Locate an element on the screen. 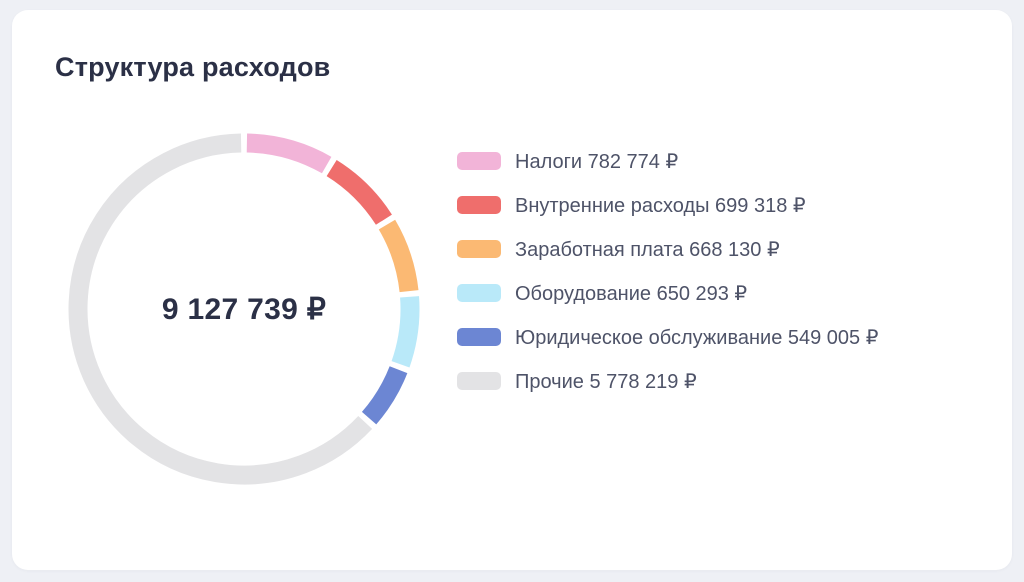 This screenshot has width=1024, height=582. legend-label: Юридическое обслуживание 549 005 ₽ is located at coordinates (697, 337).